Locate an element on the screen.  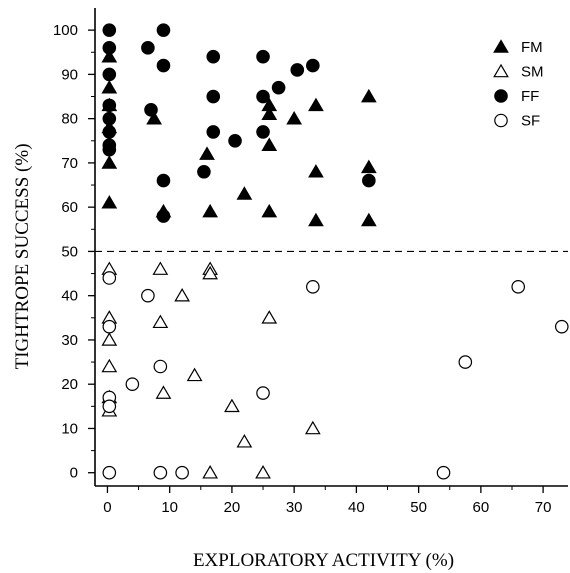
x-tick-label: 60 is located at coordinates (481, 507).